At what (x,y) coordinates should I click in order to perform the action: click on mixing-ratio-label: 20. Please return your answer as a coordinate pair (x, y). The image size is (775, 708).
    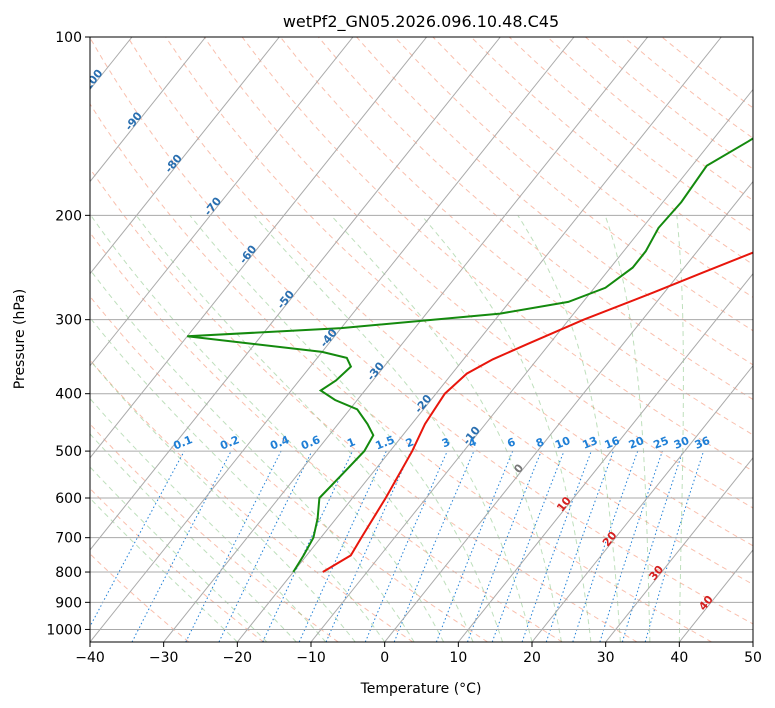
    Looking at the image, I should click on (636, 443).